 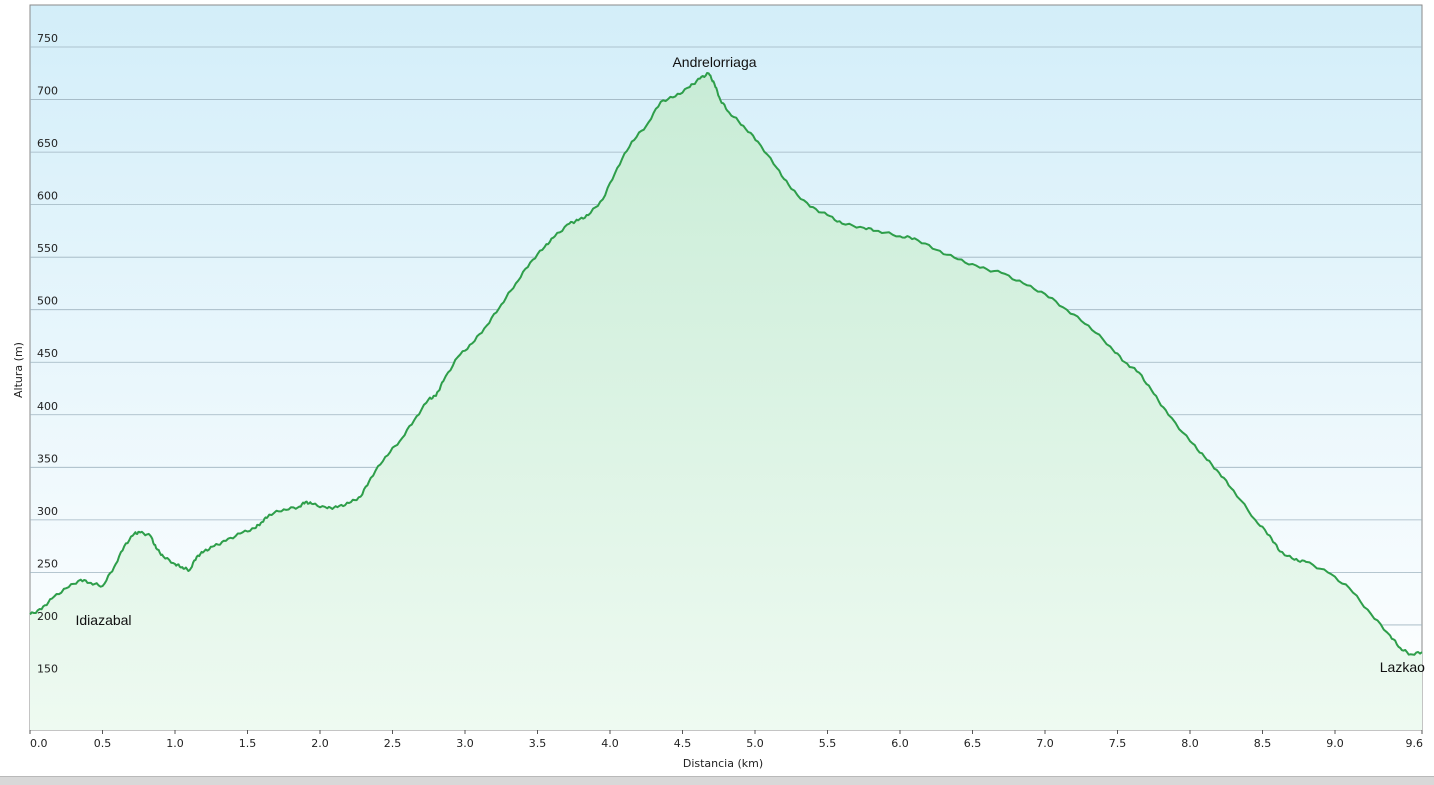 What do you see at coordinates (47, 616) in the screenshot?
I see `y-tick-label: 200` at bounding box center [47, 616].